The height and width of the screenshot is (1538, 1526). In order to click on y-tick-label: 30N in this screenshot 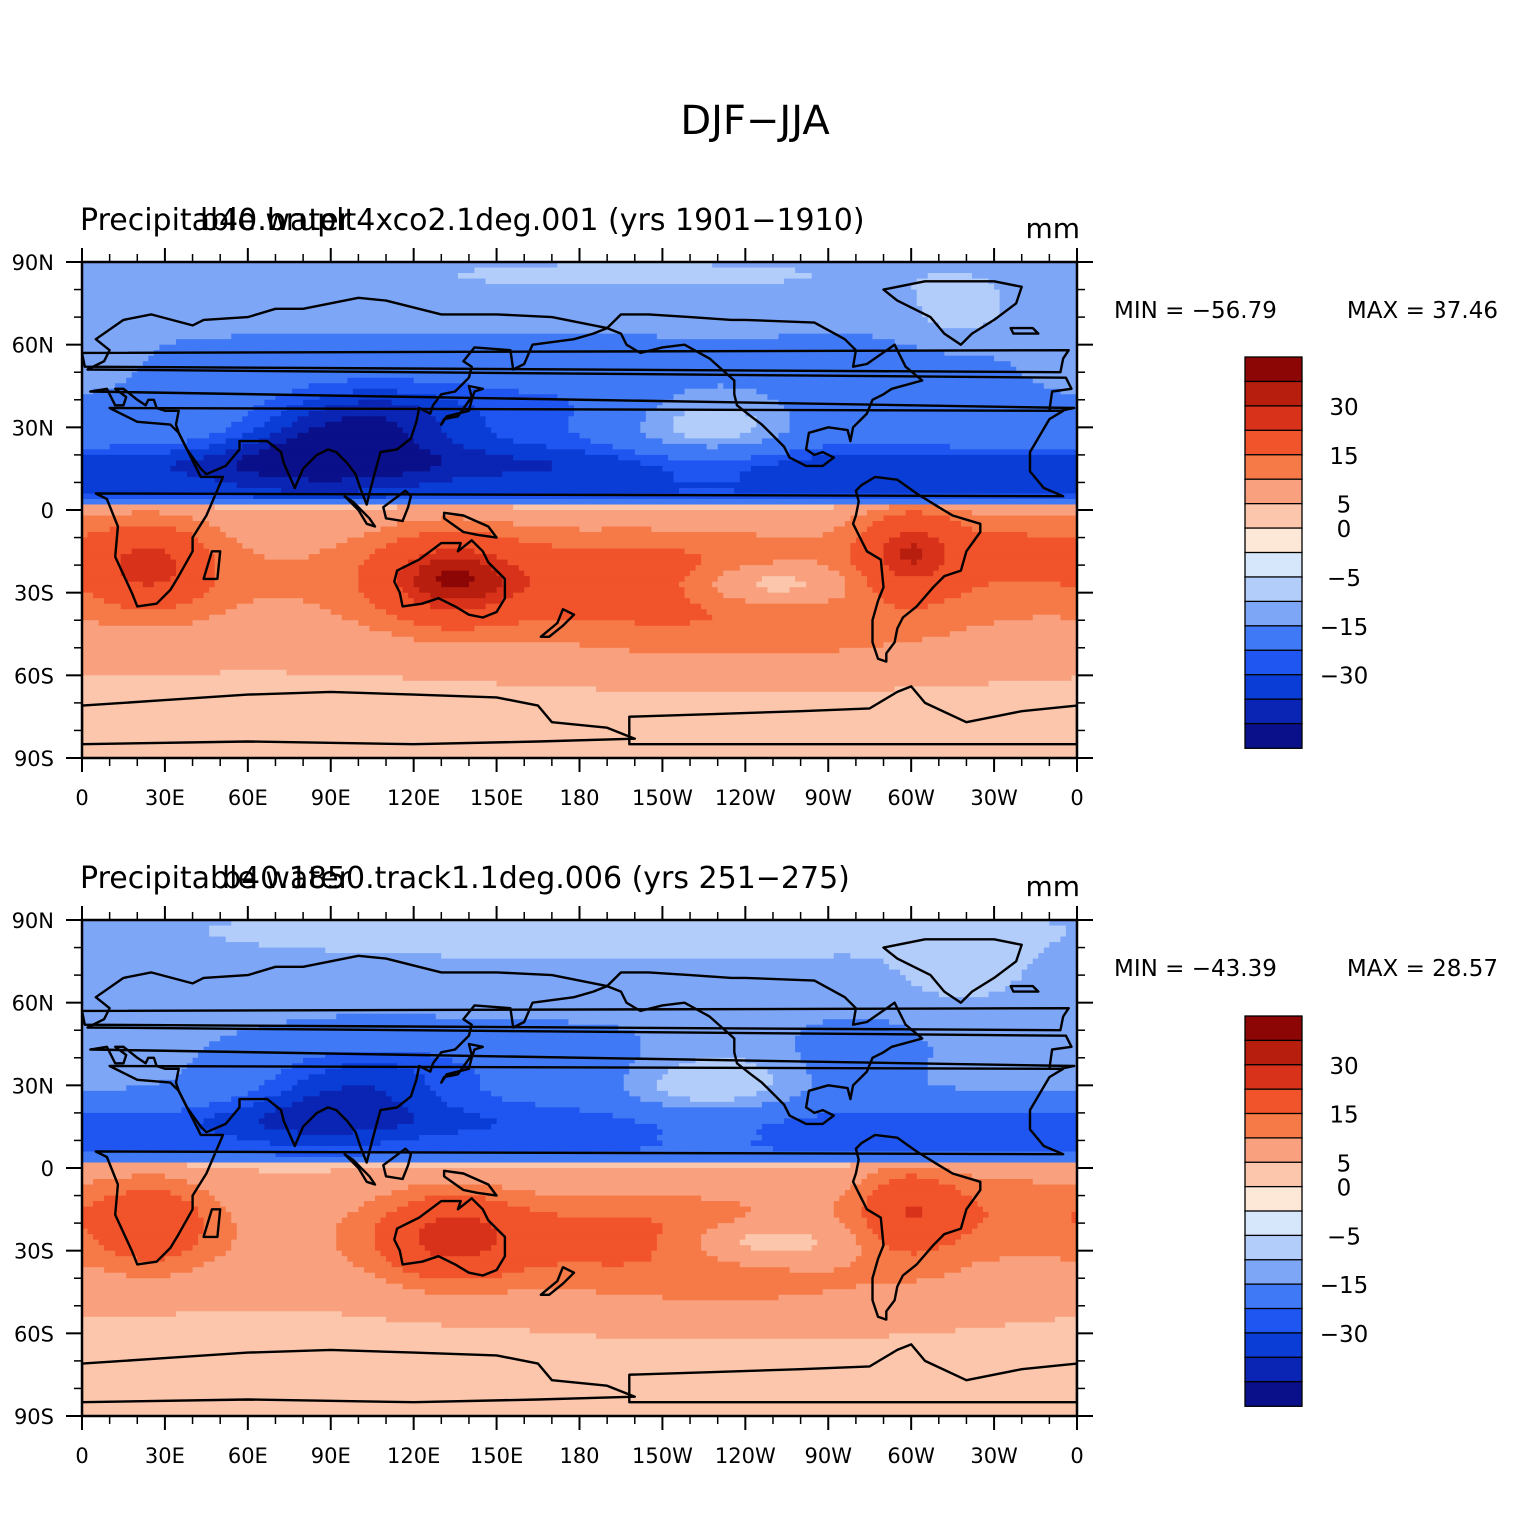, I will do `click(33, 428)`.